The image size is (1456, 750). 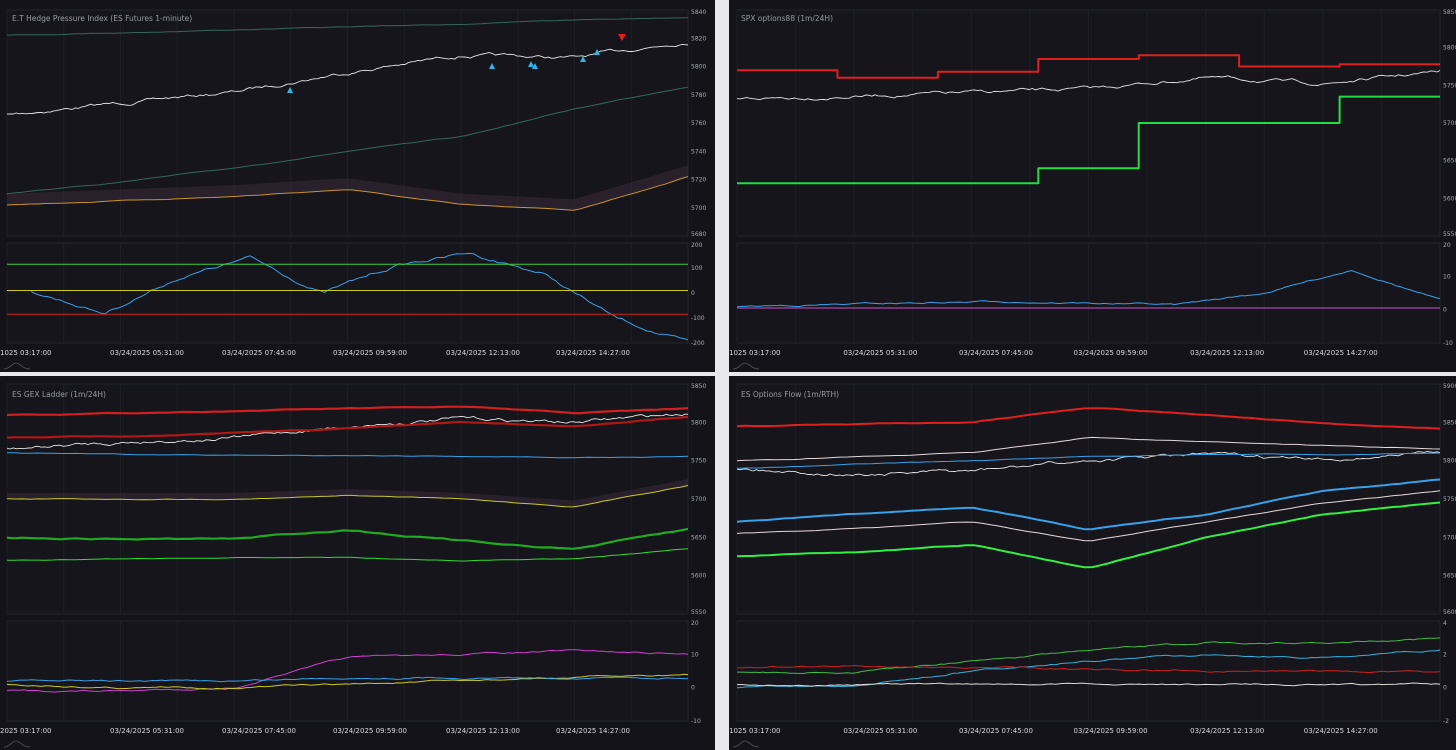 I want to click on y-tick-label: 5680, so click(x=698, y=234).